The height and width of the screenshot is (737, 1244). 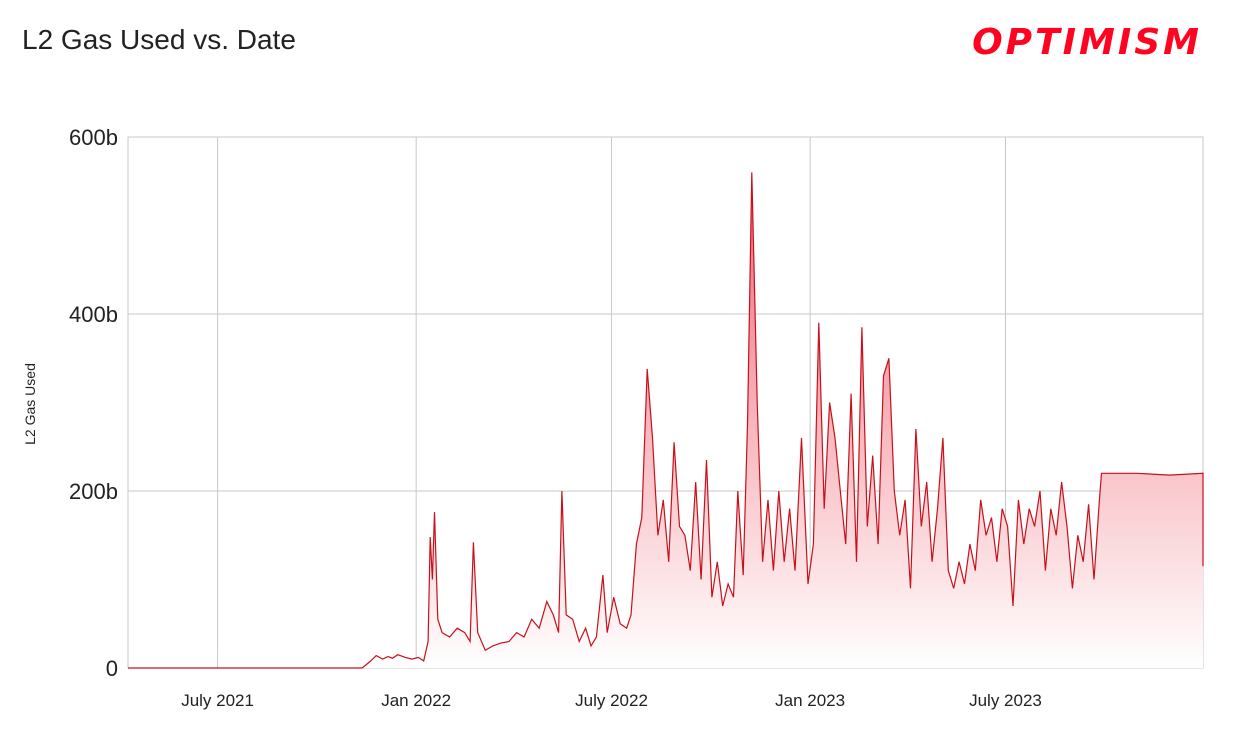 I want to click on x-tick-label: Jan 2023, so click(x=810, y=700).